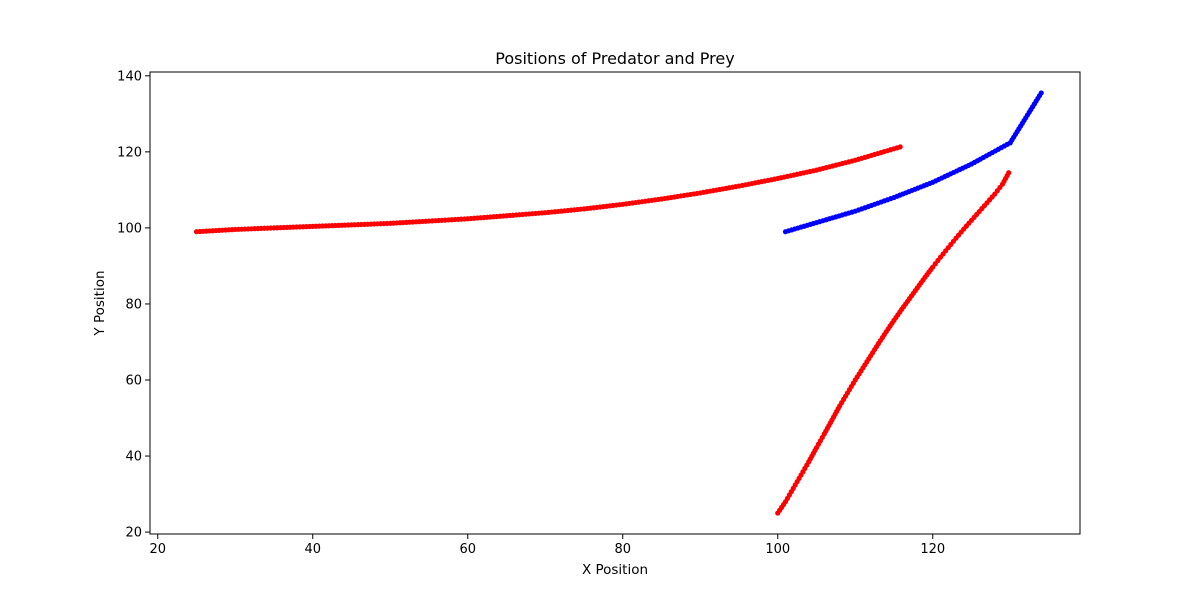 The width and height of the screenshot is (1200, 604). I want to click on y-tick-label: 80, so click(133, 304).